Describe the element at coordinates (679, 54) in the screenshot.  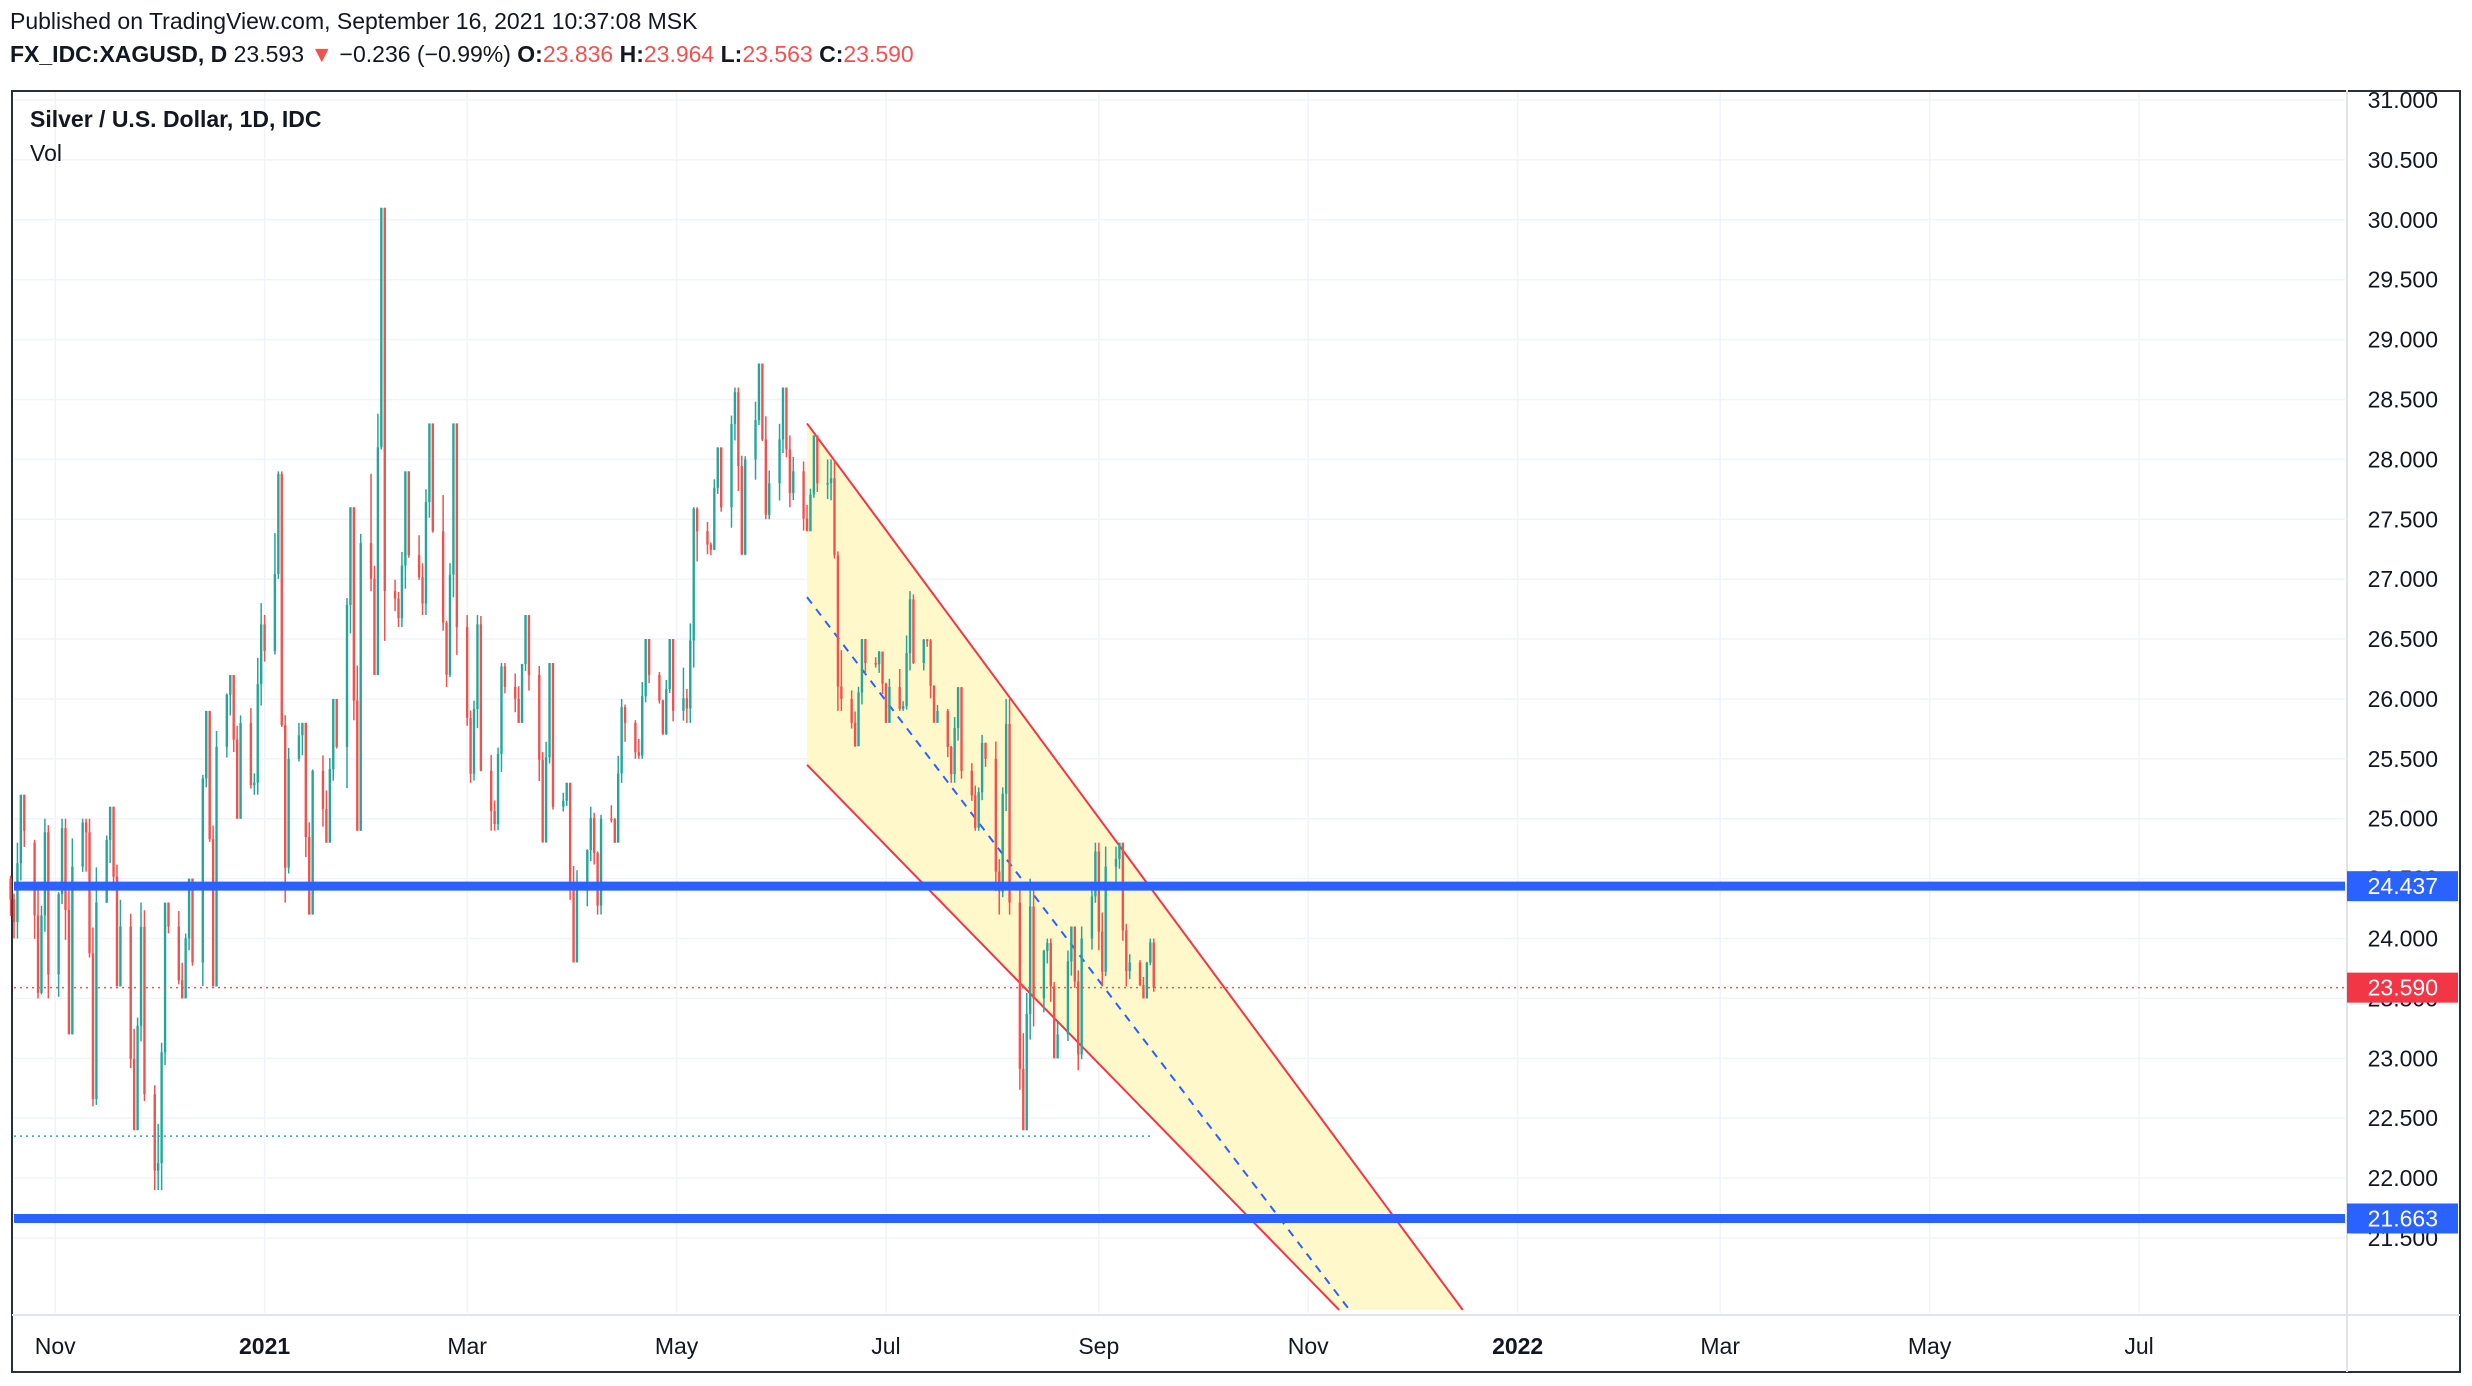
I see `high-value: 23.964` at that location.